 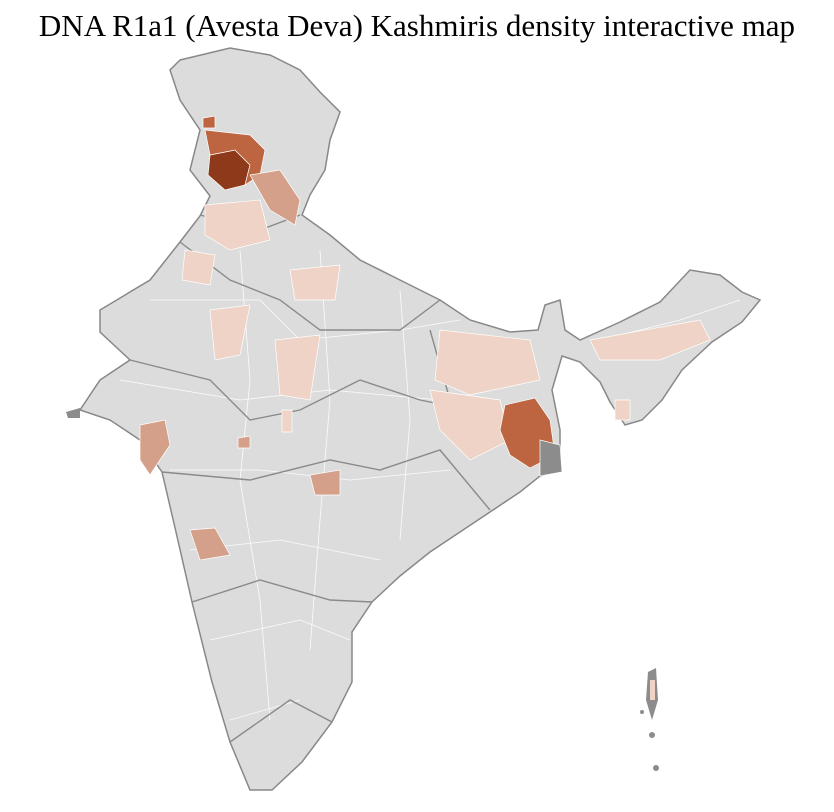 I want to click on region-gujarat-medium, so click(x=155, y=447).